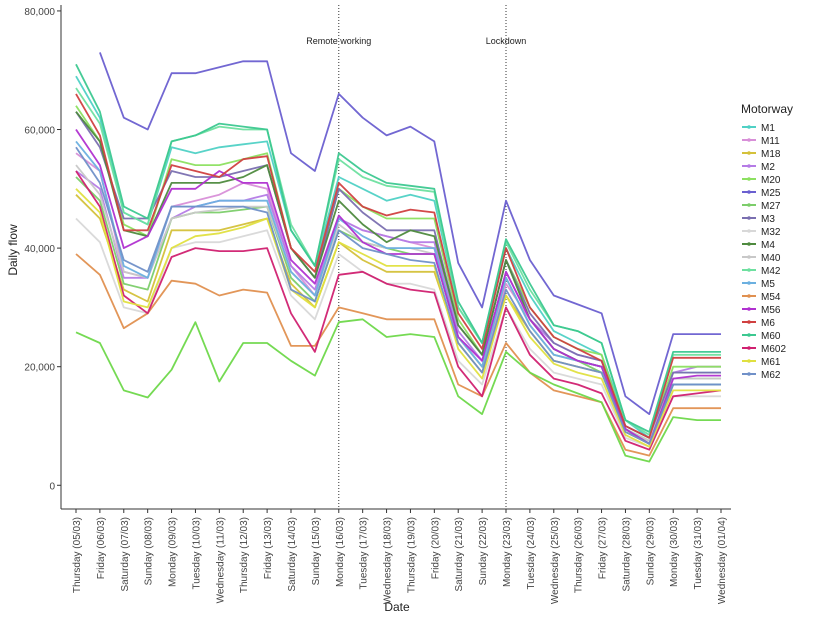  I want to click on legend-entry: M1, so click(768, 128).